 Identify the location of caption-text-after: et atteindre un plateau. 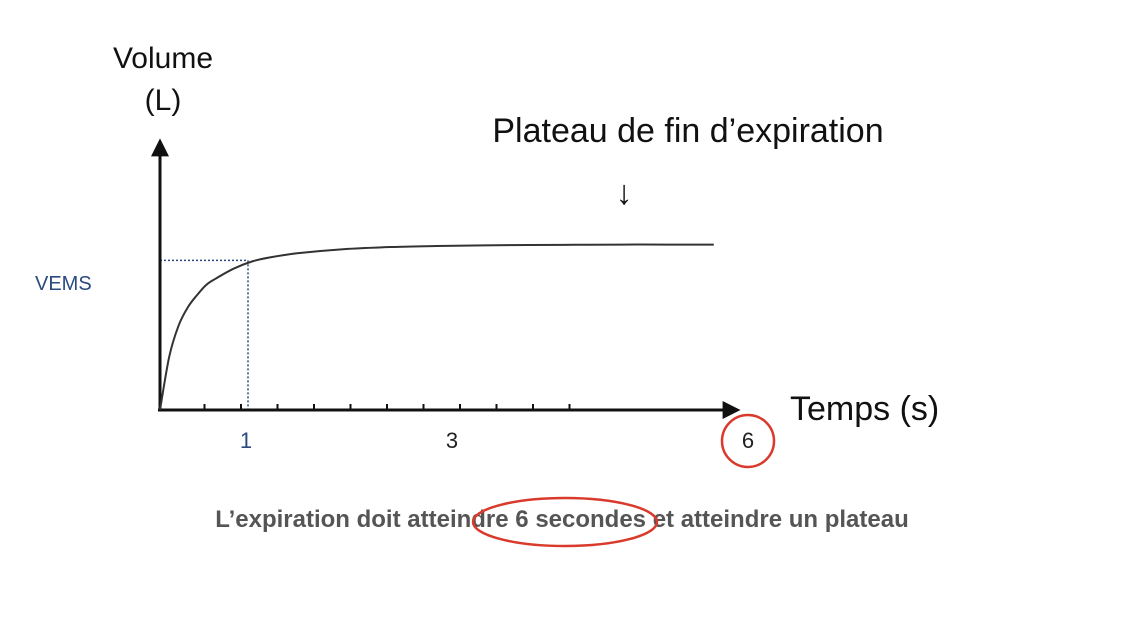
(777, 519).